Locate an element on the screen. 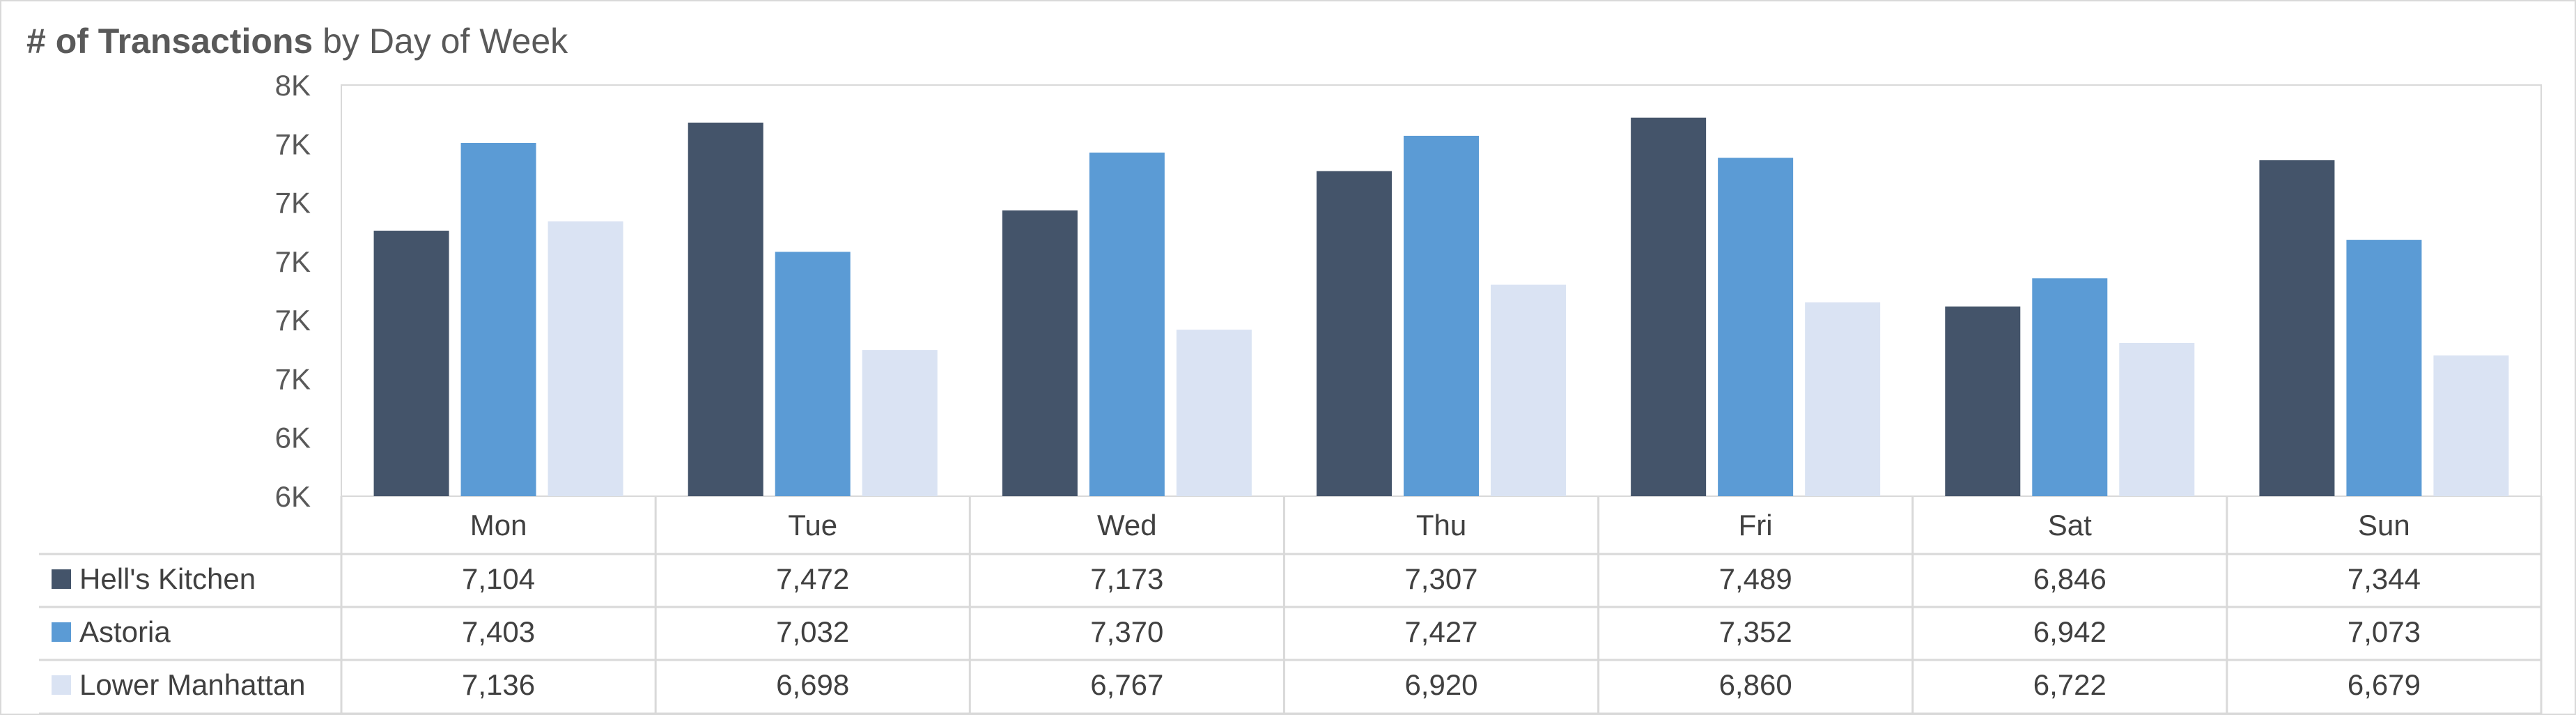 The image size is (2576, 715). data-table-cell: 6,860 is located at coordinates (1755, 684).